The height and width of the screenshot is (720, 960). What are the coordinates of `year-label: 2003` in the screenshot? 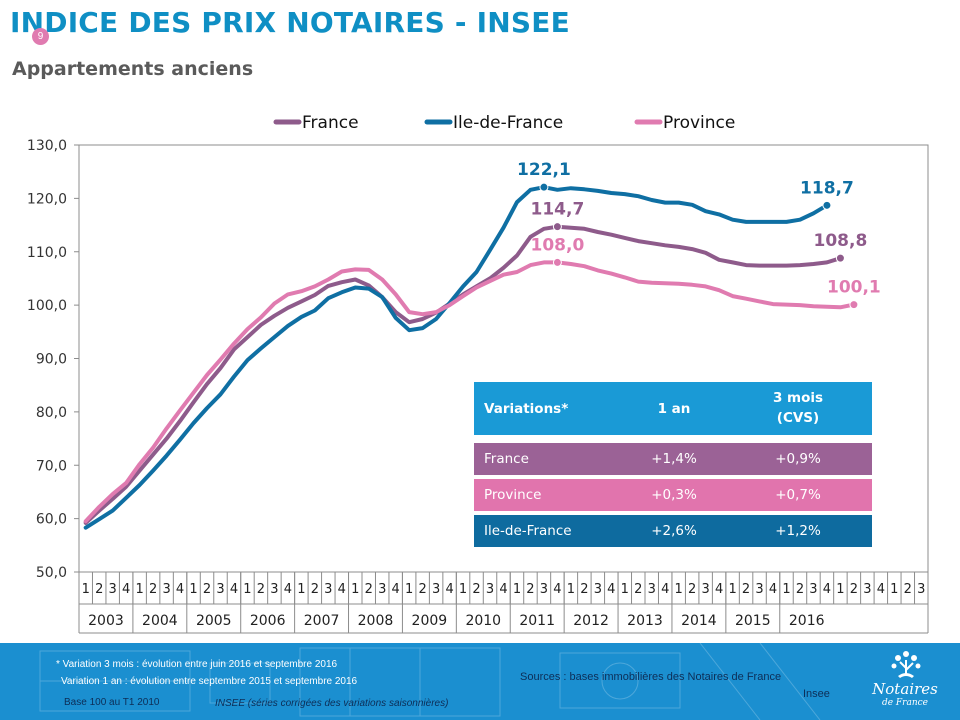 It's located at (106, 621).